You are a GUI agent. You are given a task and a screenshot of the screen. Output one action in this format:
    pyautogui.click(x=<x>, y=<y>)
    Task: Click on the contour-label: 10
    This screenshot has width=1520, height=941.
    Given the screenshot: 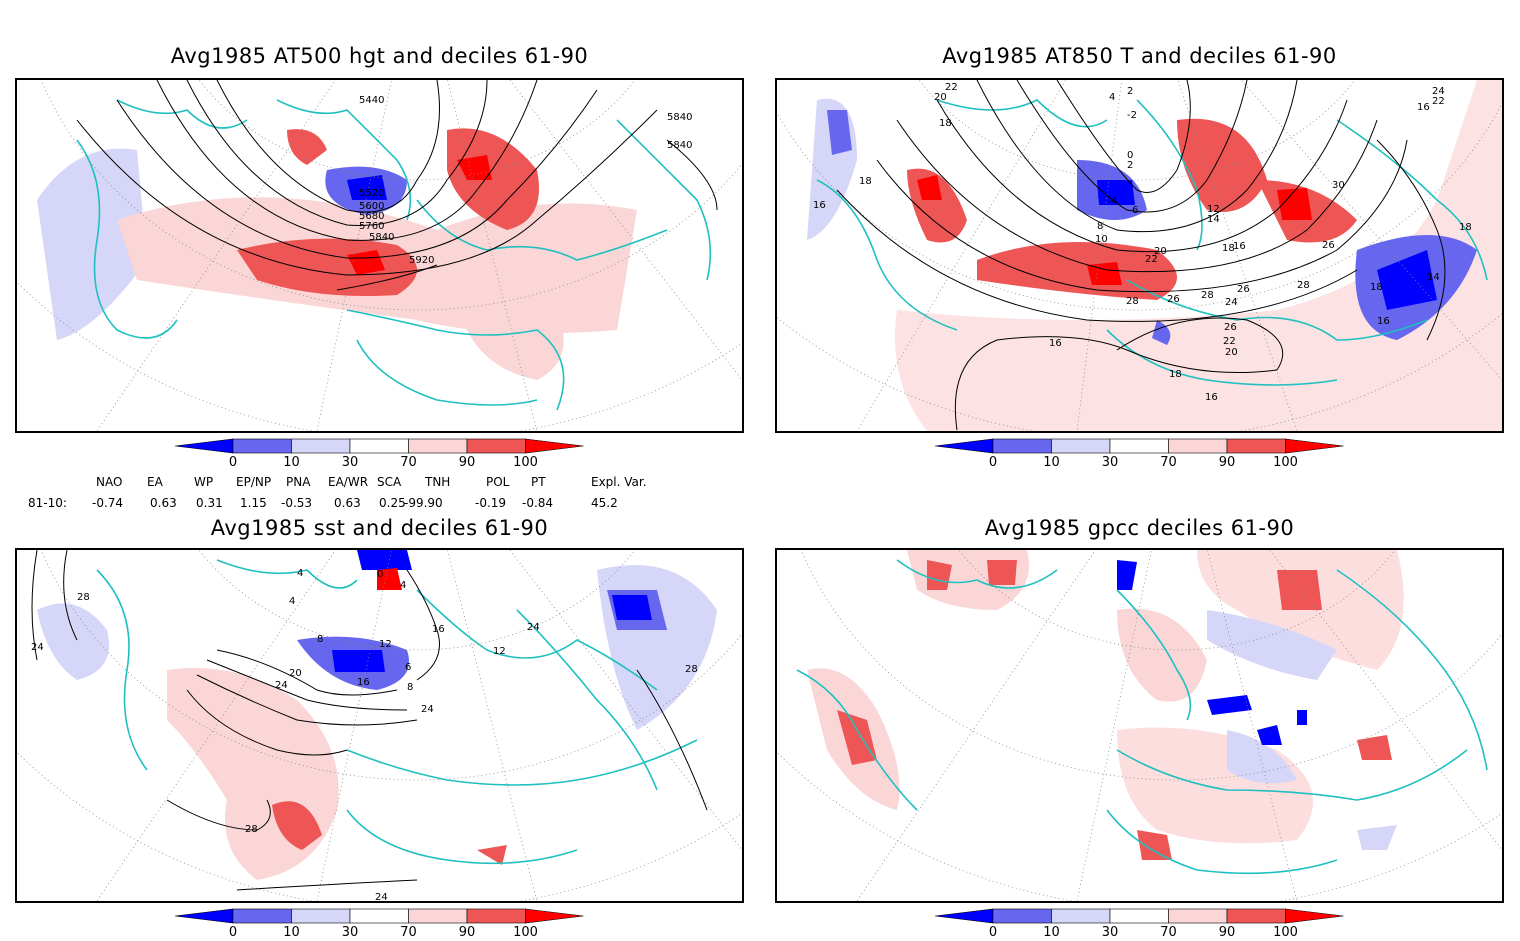 What is the action you would take?
    pyautogui.click(x=1101, y=239)
    